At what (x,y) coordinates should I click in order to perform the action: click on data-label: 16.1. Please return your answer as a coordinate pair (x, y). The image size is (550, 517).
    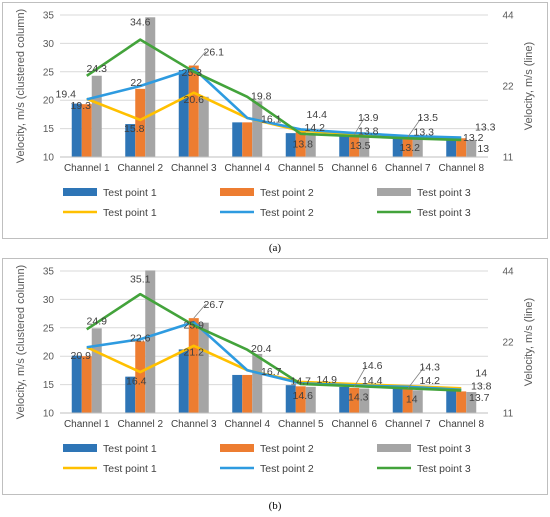
    Looking at the image, I should click on (271, 119).